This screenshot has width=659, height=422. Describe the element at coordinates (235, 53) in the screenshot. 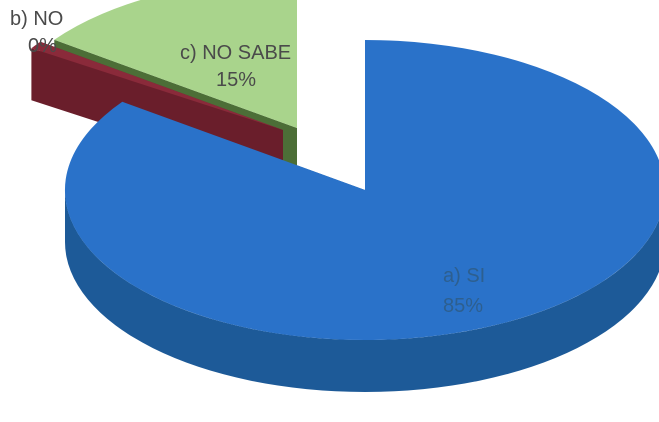

I see `label-nosabe-category: c) NO SABE` at that location.